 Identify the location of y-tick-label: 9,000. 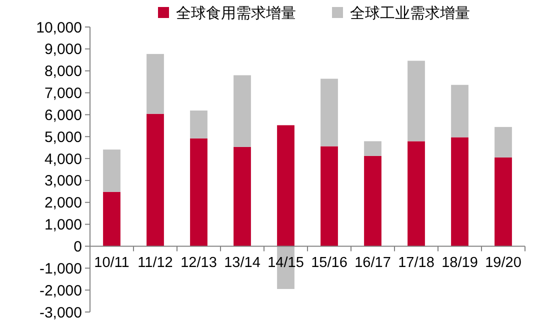
(63, 49).